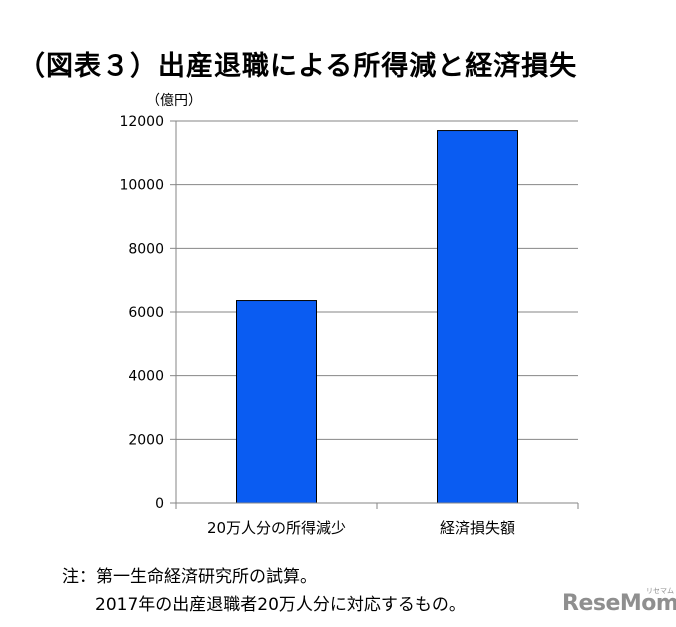 The width and height of the screenshot is (676, 627). Describe the element at coordinates (146, 377) in the screenshot. I see `y-tick-label-4000: 4000` at that location.